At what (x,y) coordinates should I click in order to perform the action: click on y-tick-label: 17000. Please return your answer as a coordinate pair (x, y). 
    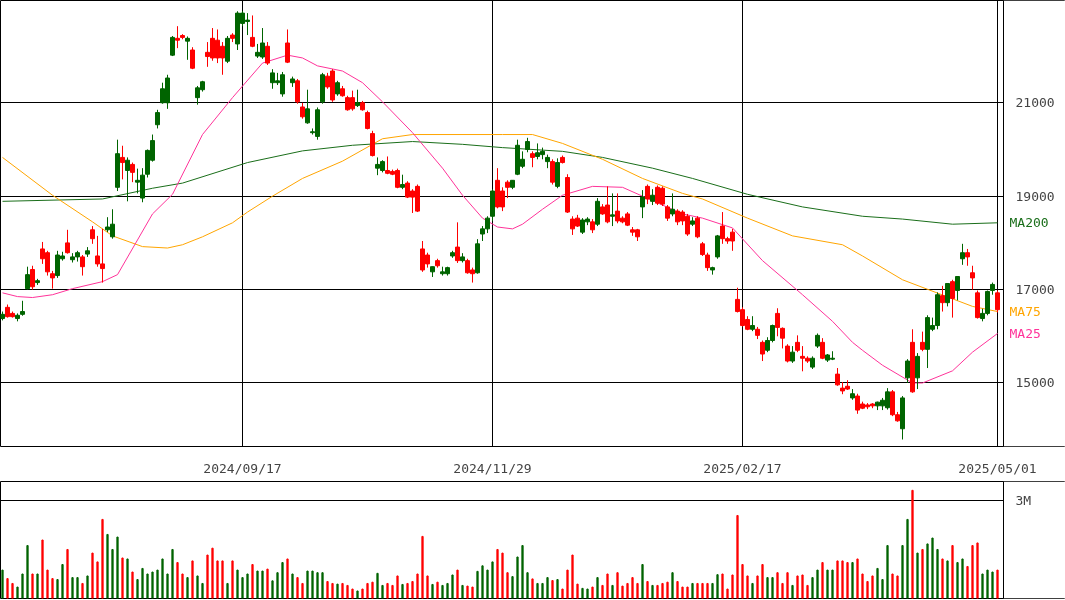
    Looking at the image, I should click on (1035, 290).